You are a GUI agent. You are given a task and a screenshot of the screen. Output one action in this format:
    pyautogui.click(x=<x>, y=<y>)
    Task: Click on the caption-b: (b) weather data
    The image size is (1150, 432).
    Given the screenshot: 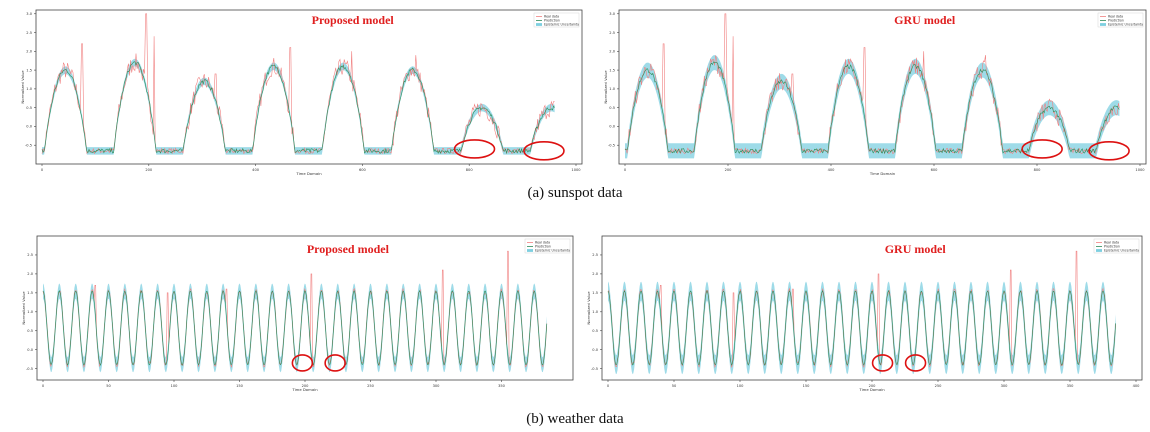 What is the action you would take?
    pyautogui.click(x=575, y=419)
    